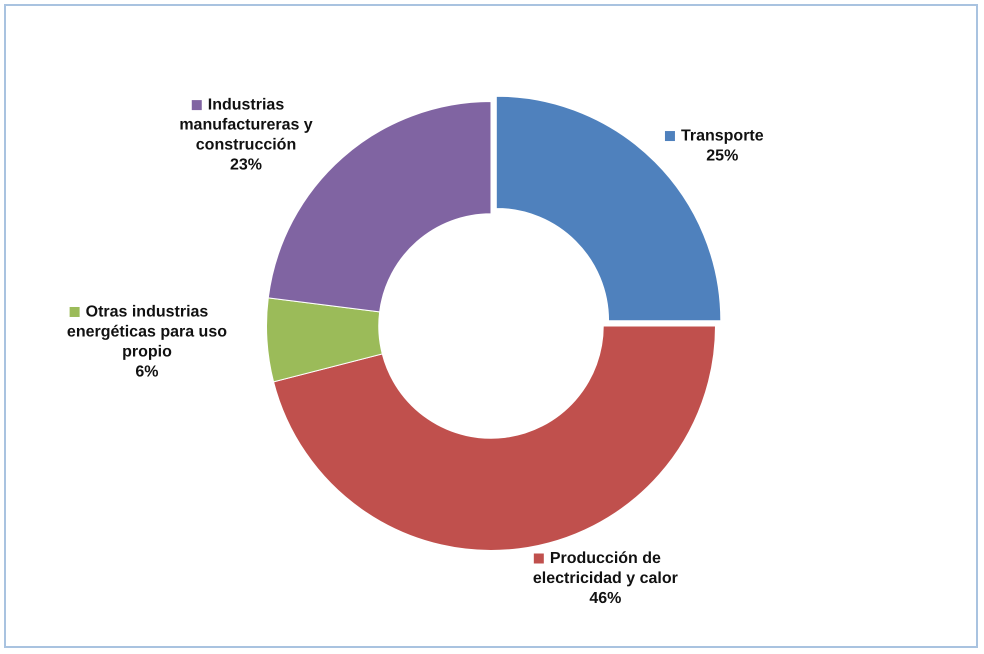 This screenshot has height=654, width=984. I want to click on legend-label: Otras industrias energéticas para uso propio, so click(147, 331).